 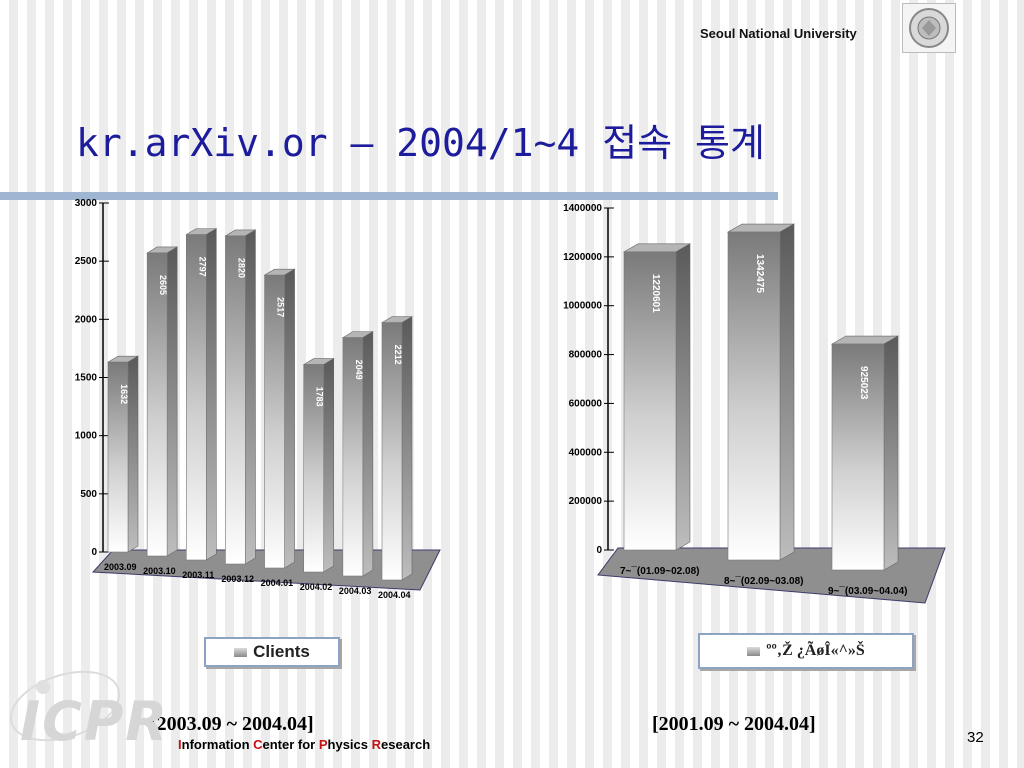 What do you see at coordinates (86, 261) in the screenshot?
I see `y-tick-label: 2500` at bounding box center [86, 261].